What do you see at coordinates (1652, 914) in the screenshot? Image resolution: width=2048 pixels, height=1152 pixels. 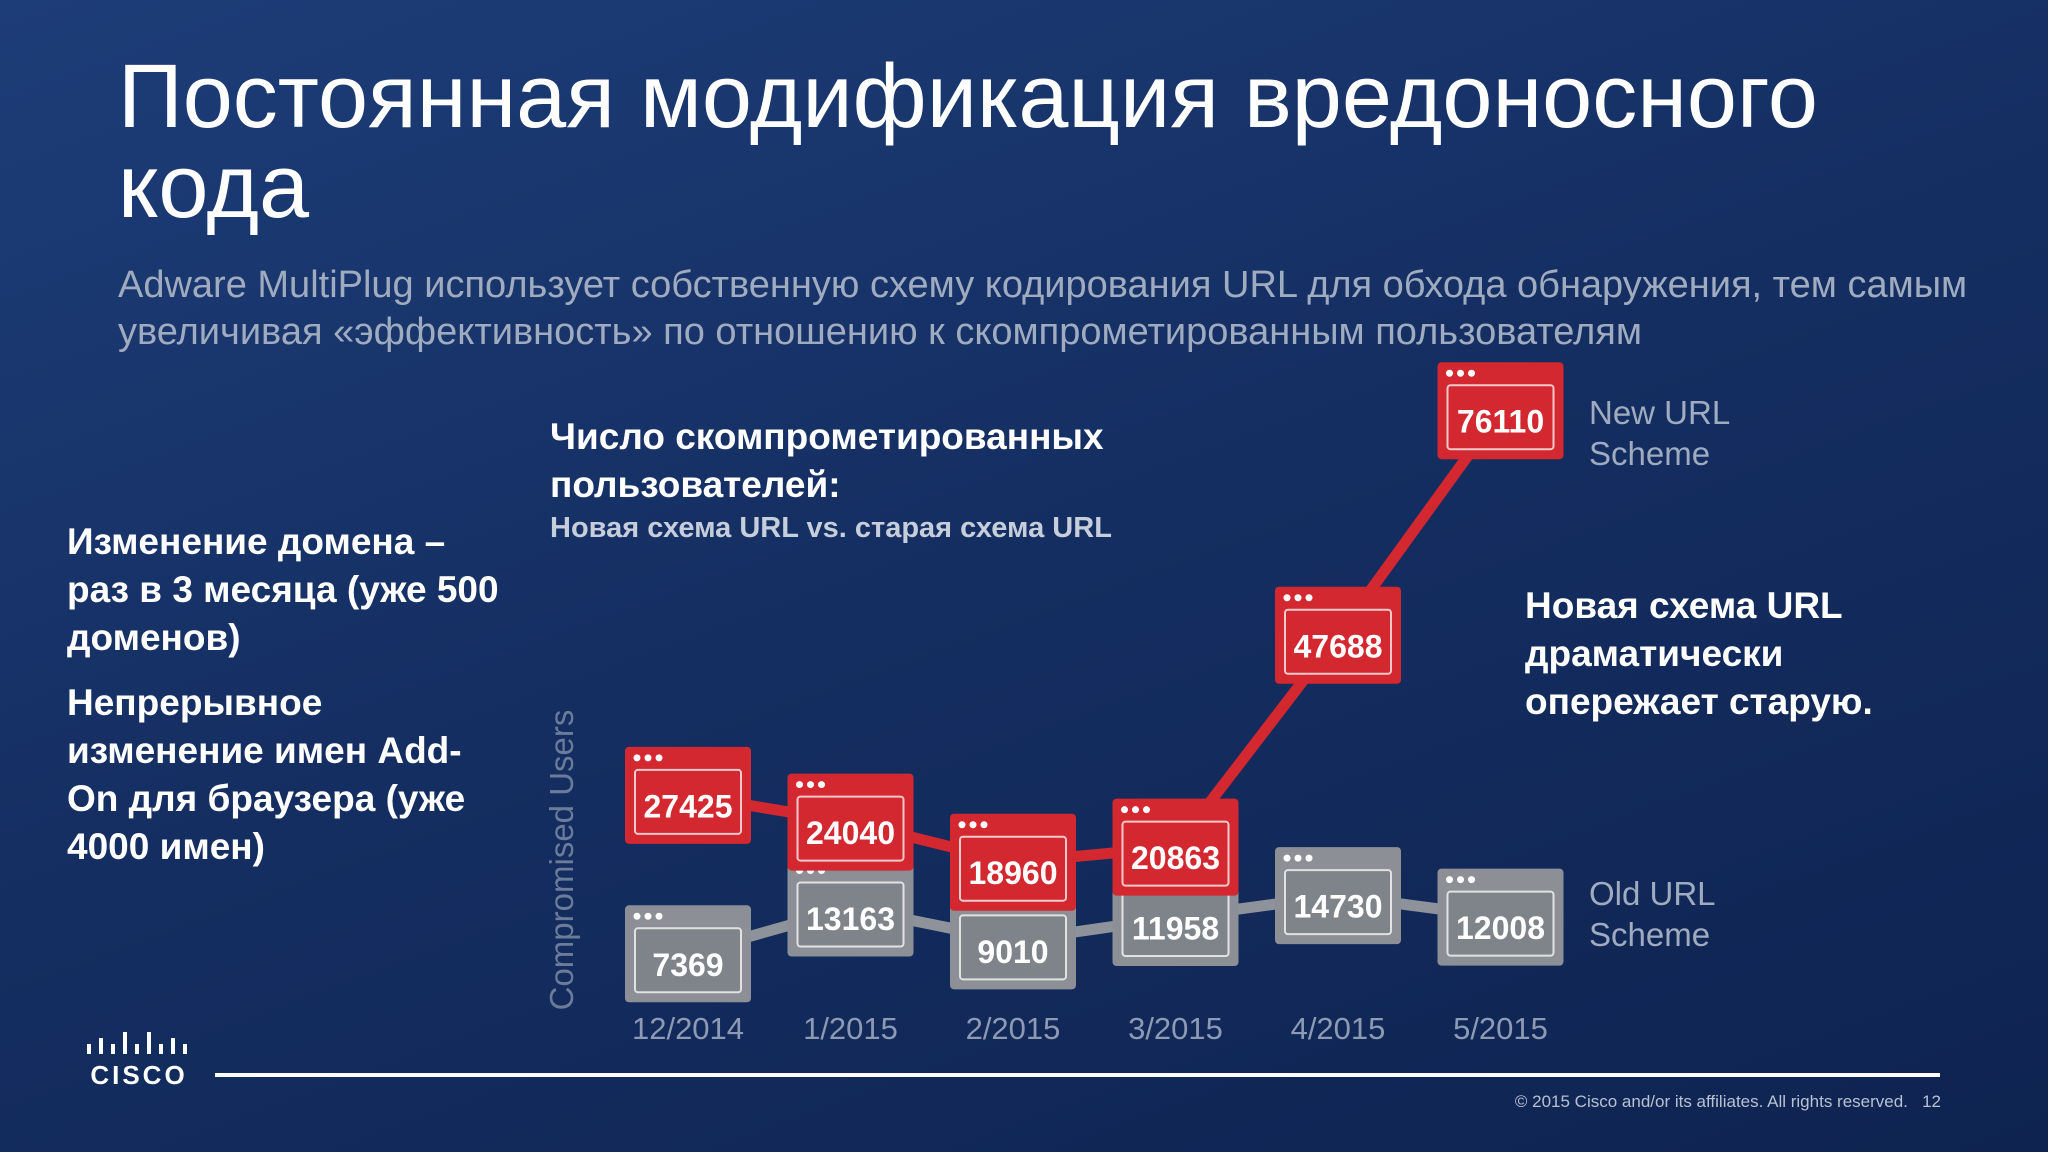 I see `legend-old-url-scheme: Old URL Scheme` at bounding box center [1652, 914].